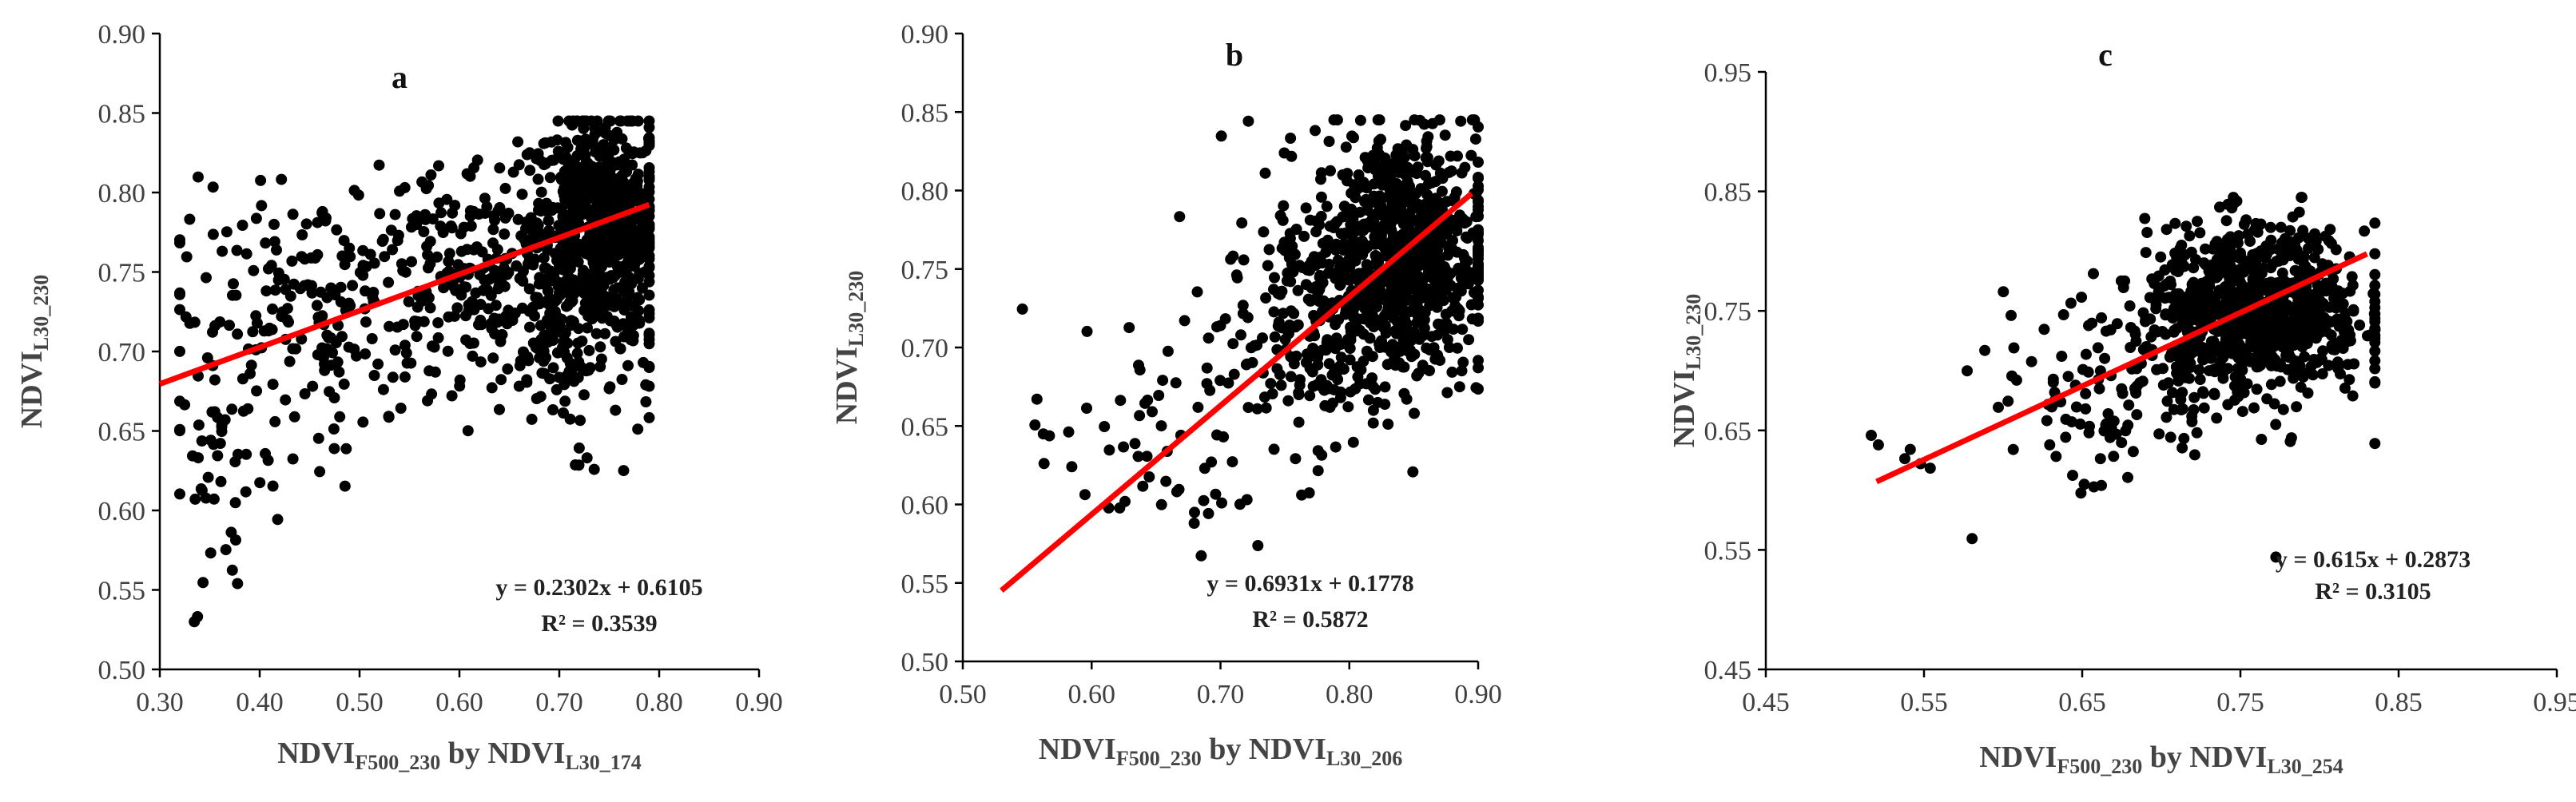  I want to click on r-squared-label: R² = 0.3105, so click(2373, 591).